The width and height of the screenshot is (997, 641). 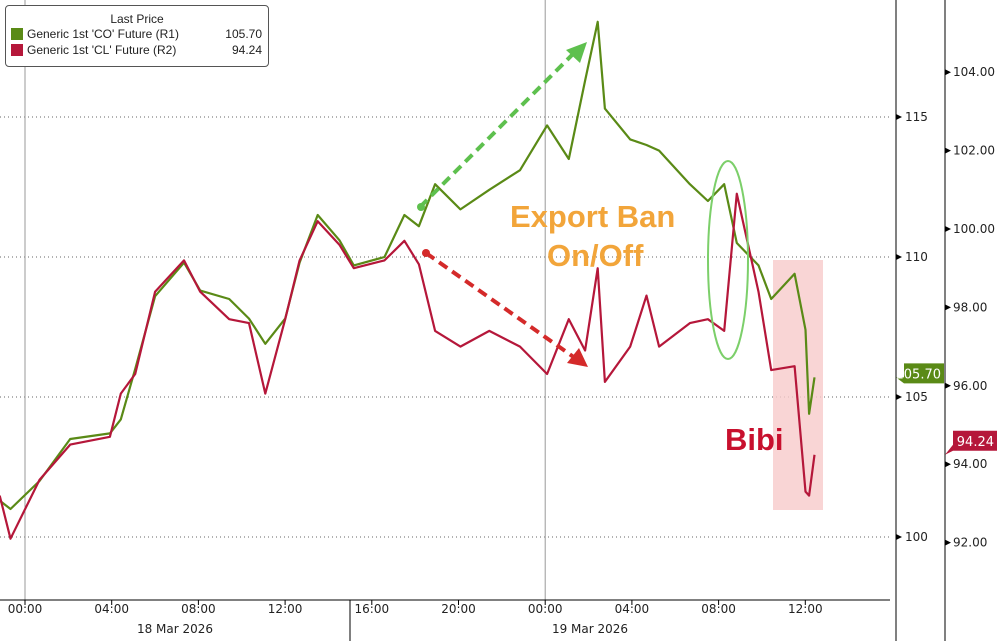 I want to click on up-arrow, so click(x=497, y=129).